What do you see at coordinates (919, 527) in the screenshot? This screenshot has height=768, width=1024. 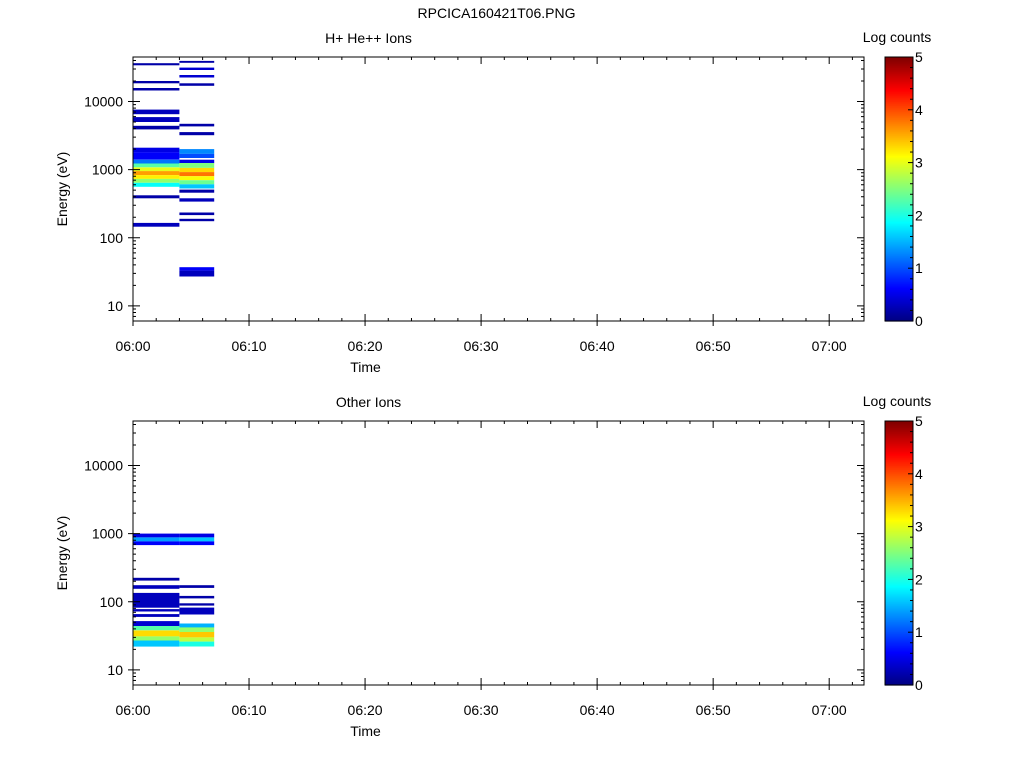 I see `colorbar-tick-label: 3` at bounding box center [919, 527].